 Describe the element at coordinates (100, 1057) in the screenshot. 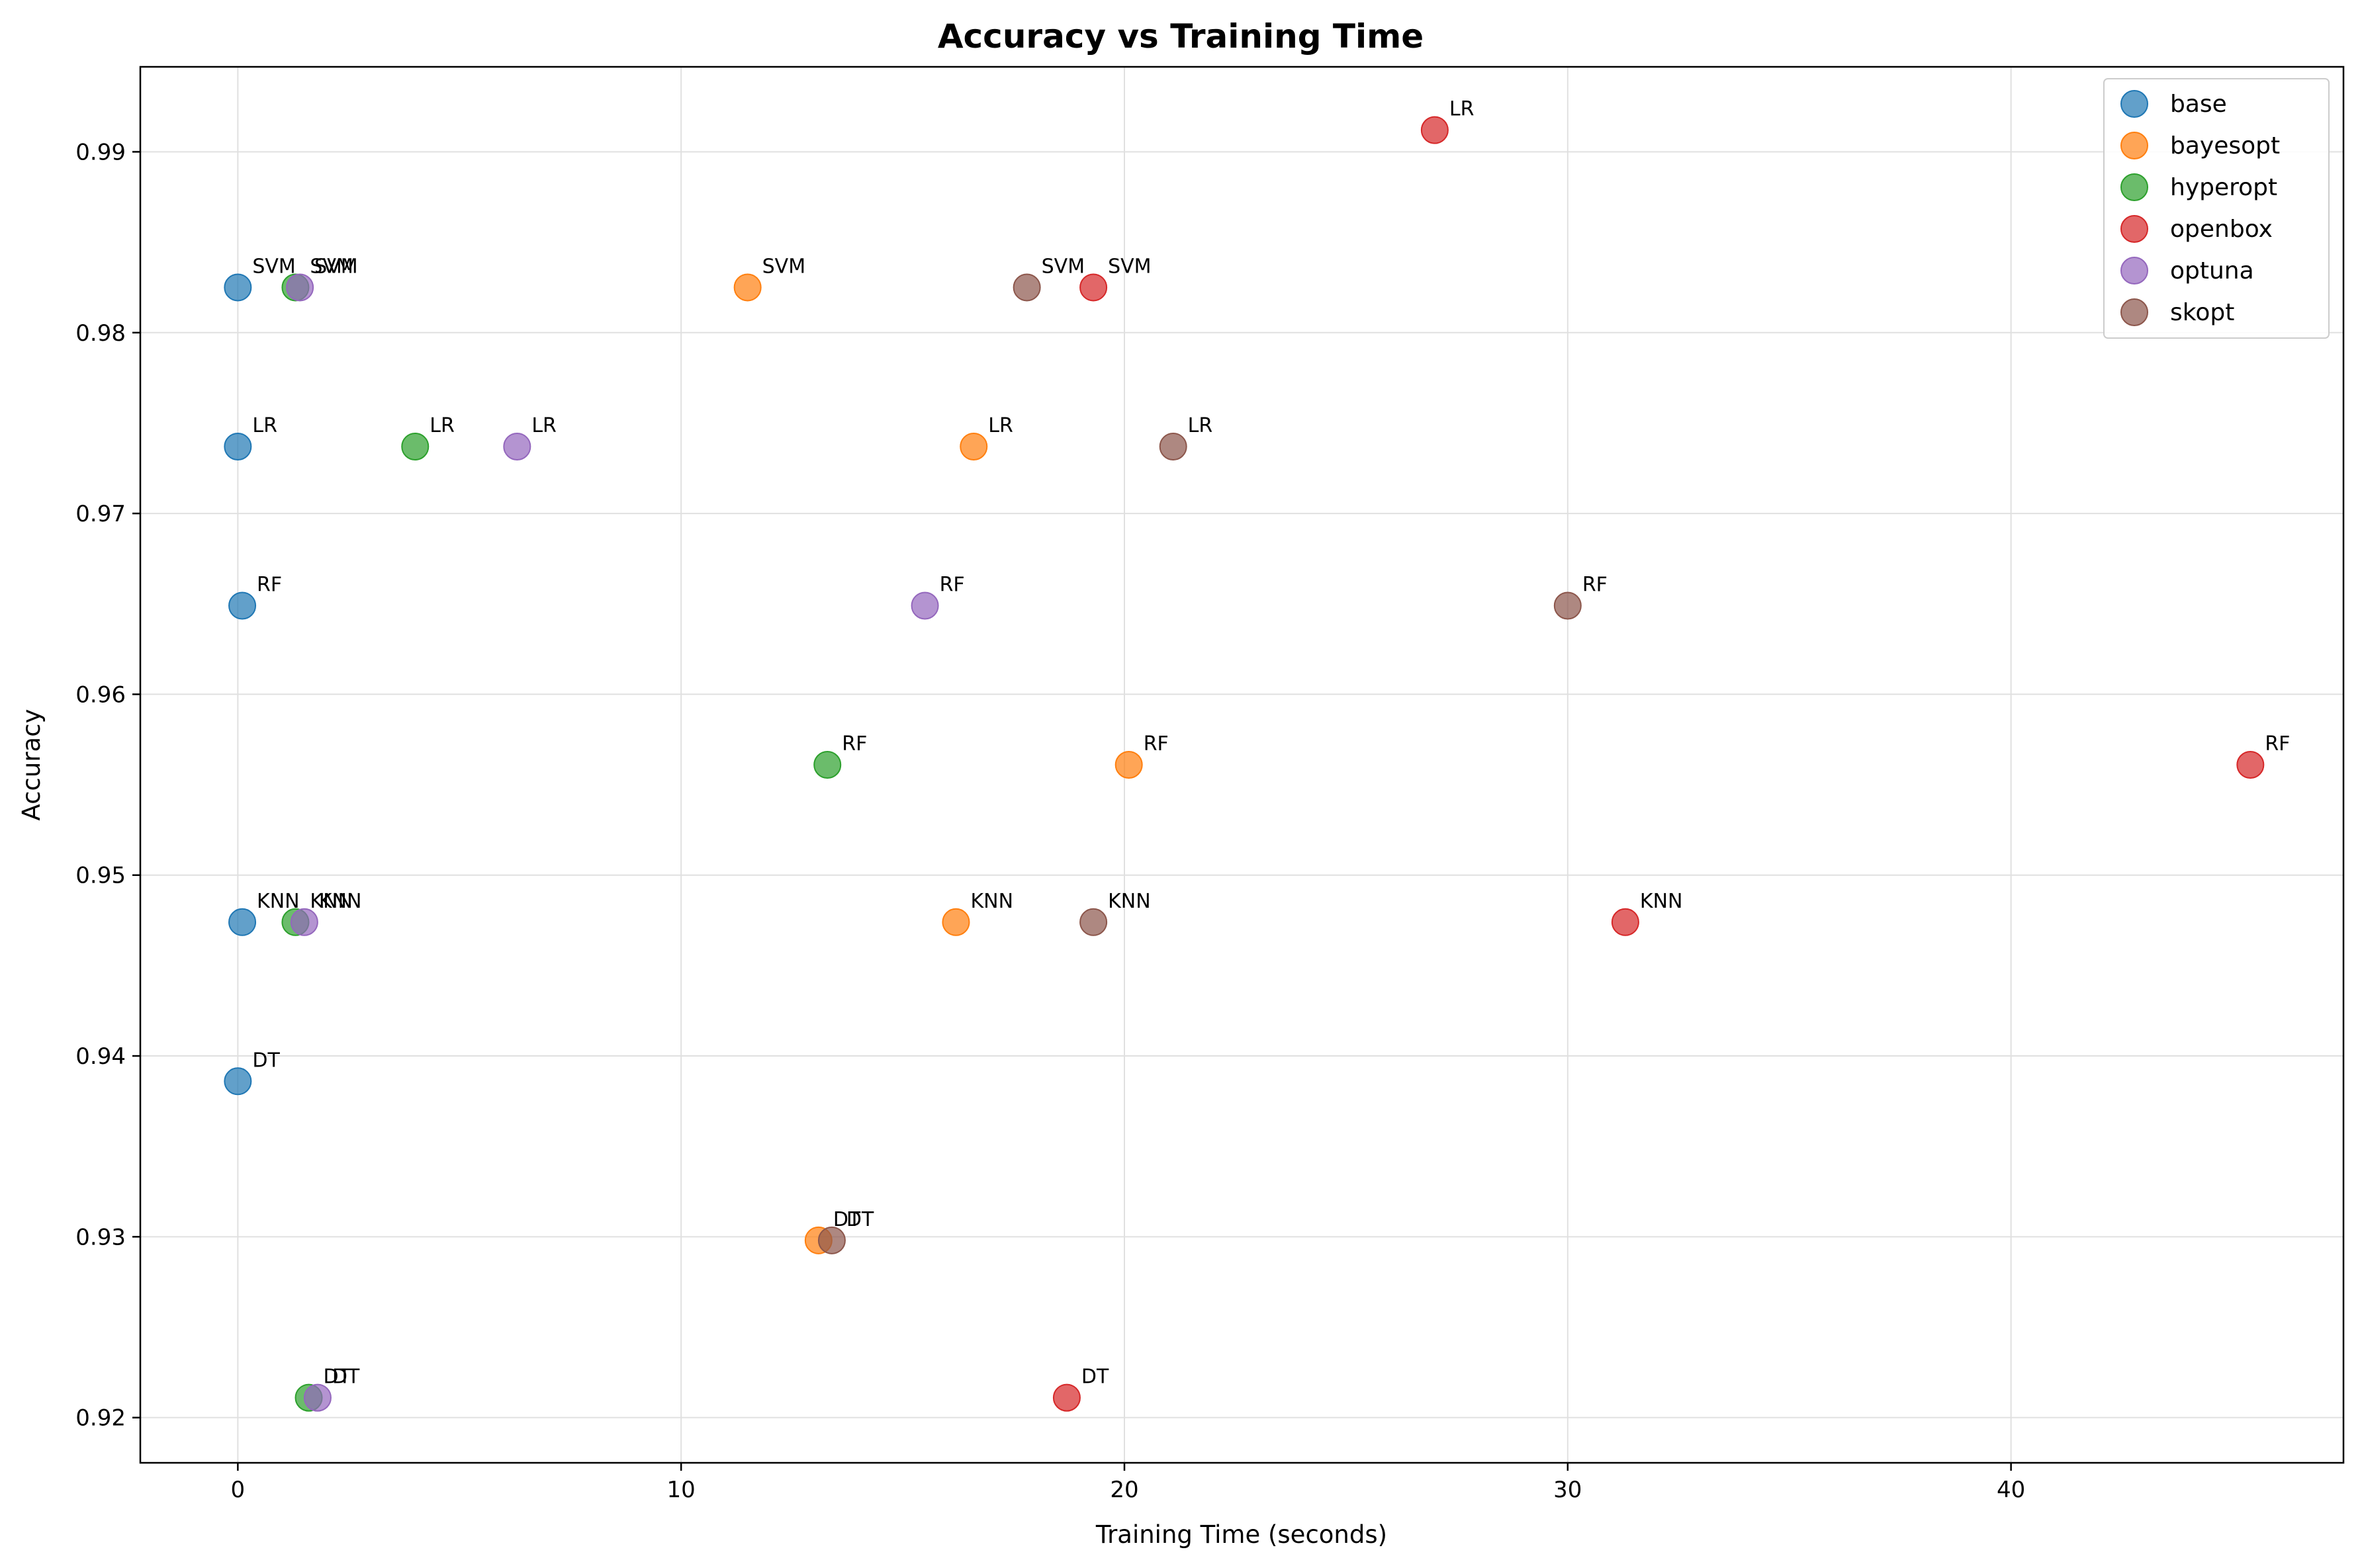

I see `y-tick-label: 0.94` at that location.